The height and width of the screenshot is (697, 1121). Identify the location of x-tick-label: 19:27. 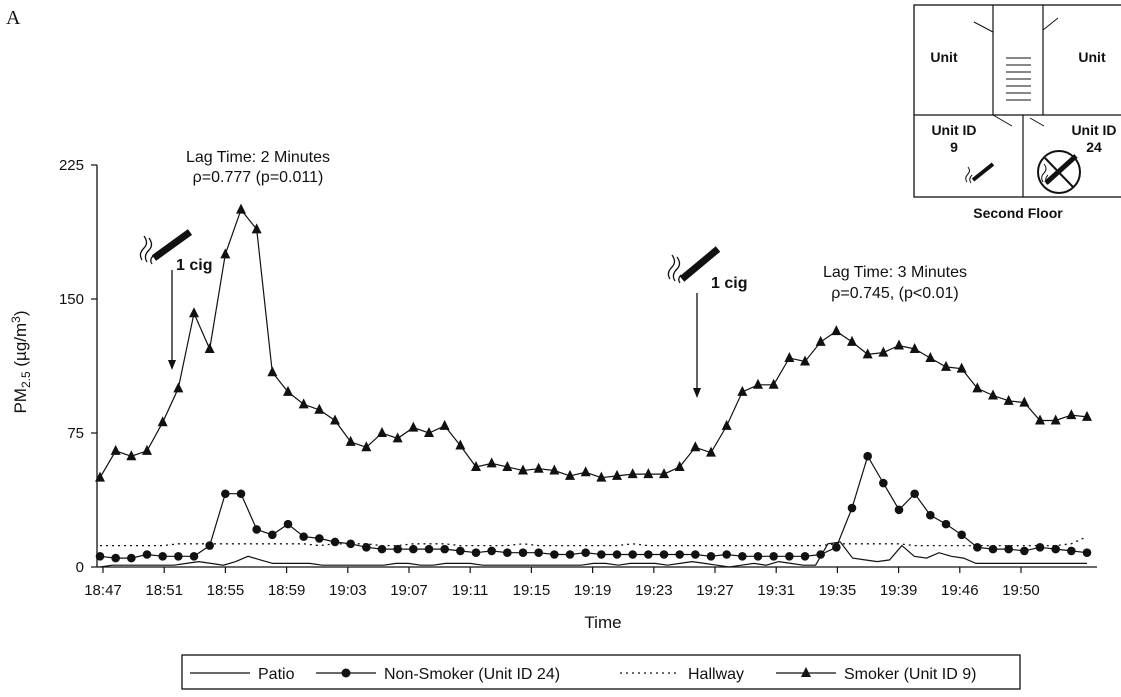
(715, 590).